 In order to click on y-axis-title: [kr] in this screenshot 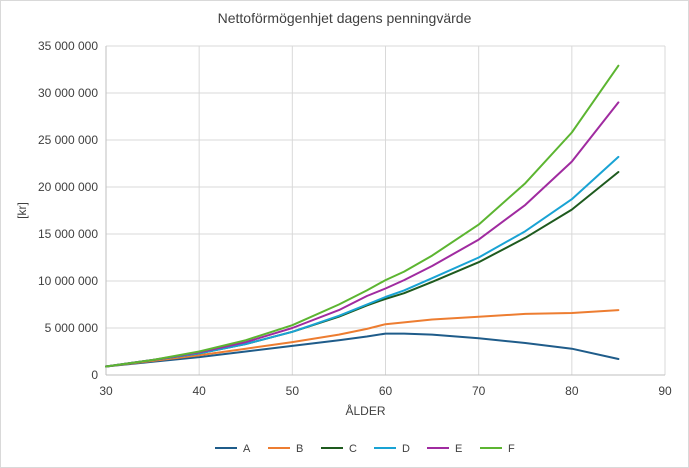, I will do `click(22, 210)`.